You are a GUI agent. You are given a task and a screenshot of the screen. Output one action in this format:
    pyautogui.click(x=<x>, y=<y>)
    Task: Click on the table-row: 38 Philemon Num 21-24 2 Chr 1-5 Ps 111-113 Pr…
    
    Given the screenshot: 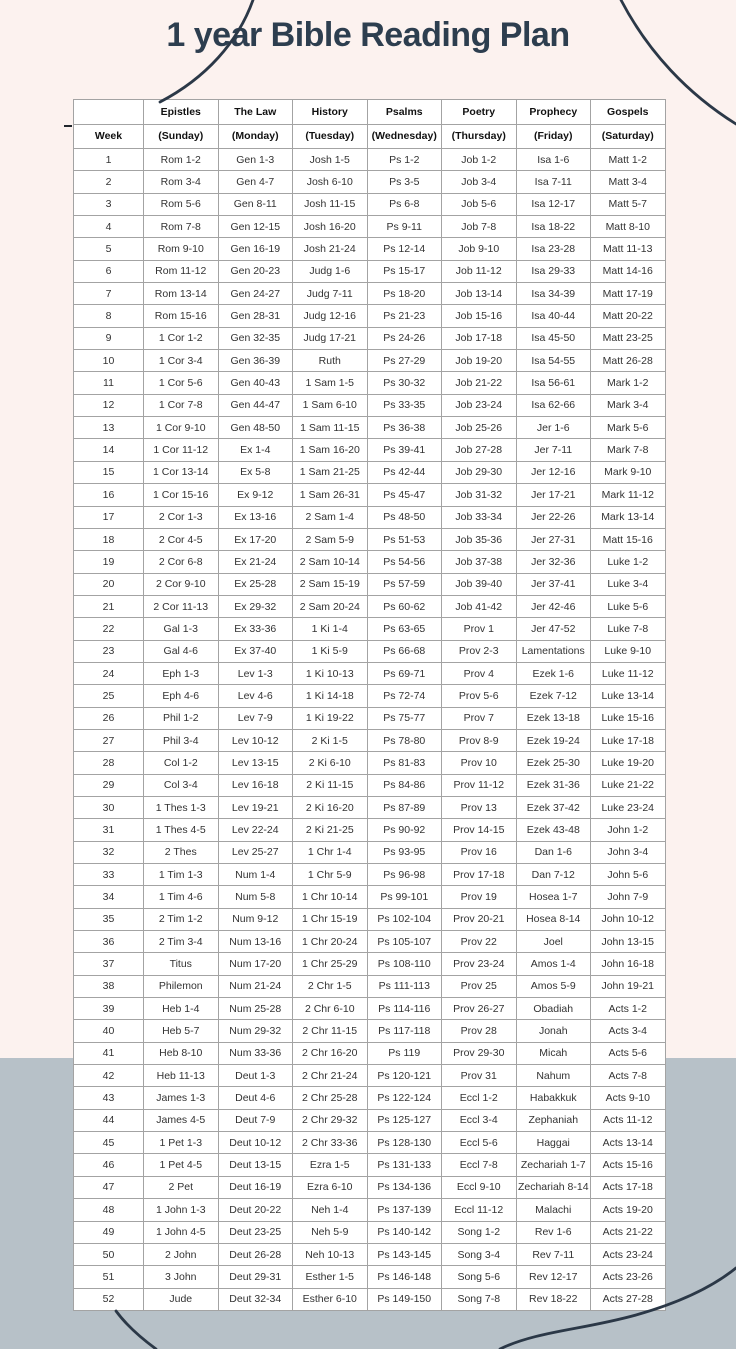 What is the action you would take?
    pyautogui.click(x=369, y=986)
    